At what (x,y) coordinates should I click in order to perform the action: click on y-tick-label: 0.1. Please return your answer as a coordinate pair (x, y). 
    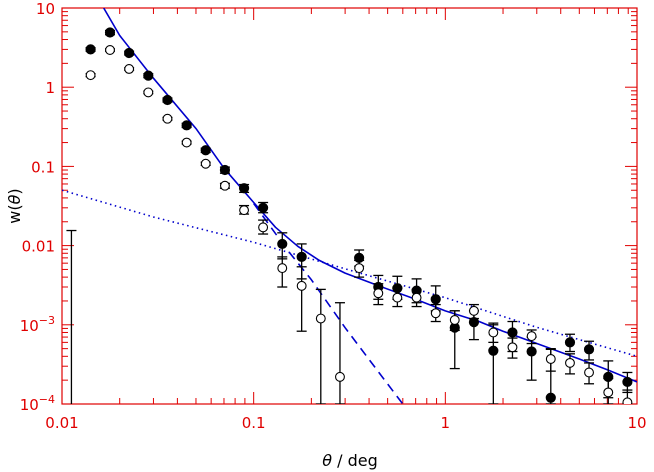
    Looking at the image, I should click on (43, 167).